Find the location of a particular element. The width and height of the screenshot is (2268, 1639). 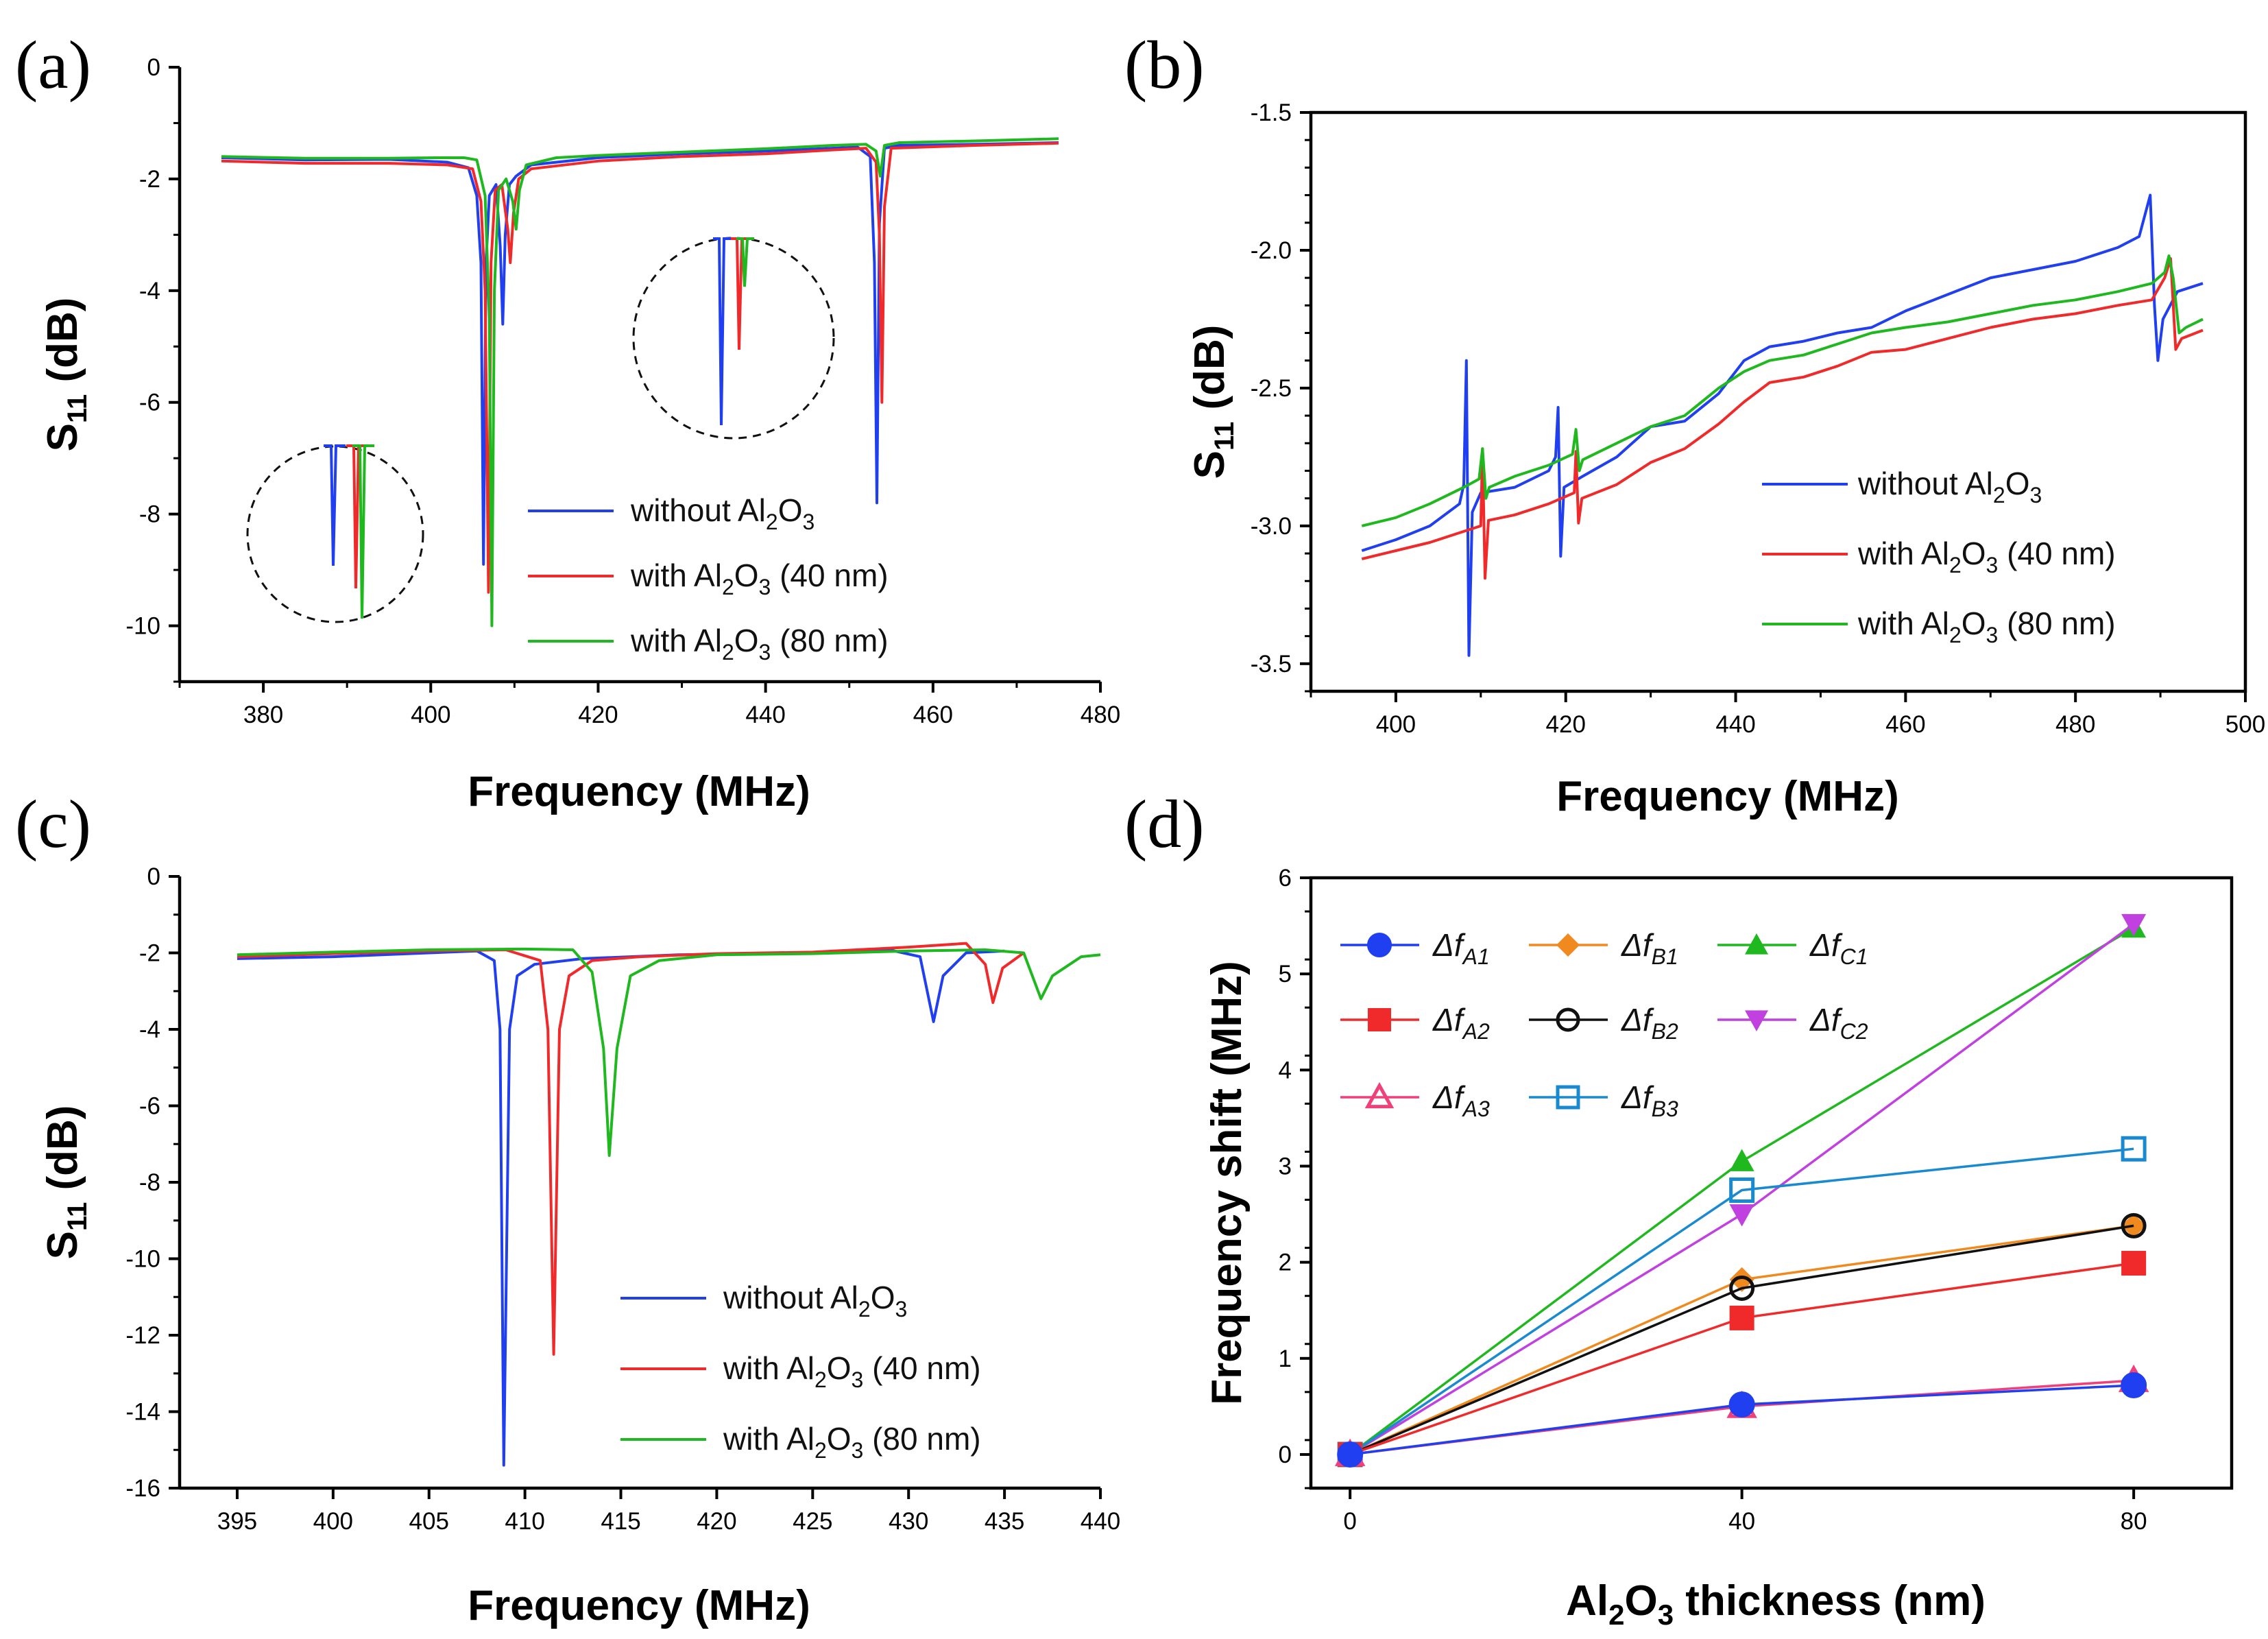

legend-text: (40 nm) is located at coordinates (830, 575).